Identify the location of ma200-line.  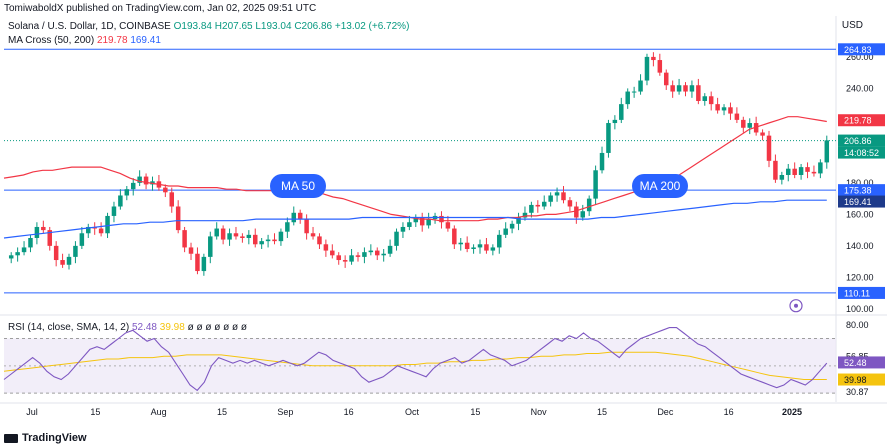
(415, 219).